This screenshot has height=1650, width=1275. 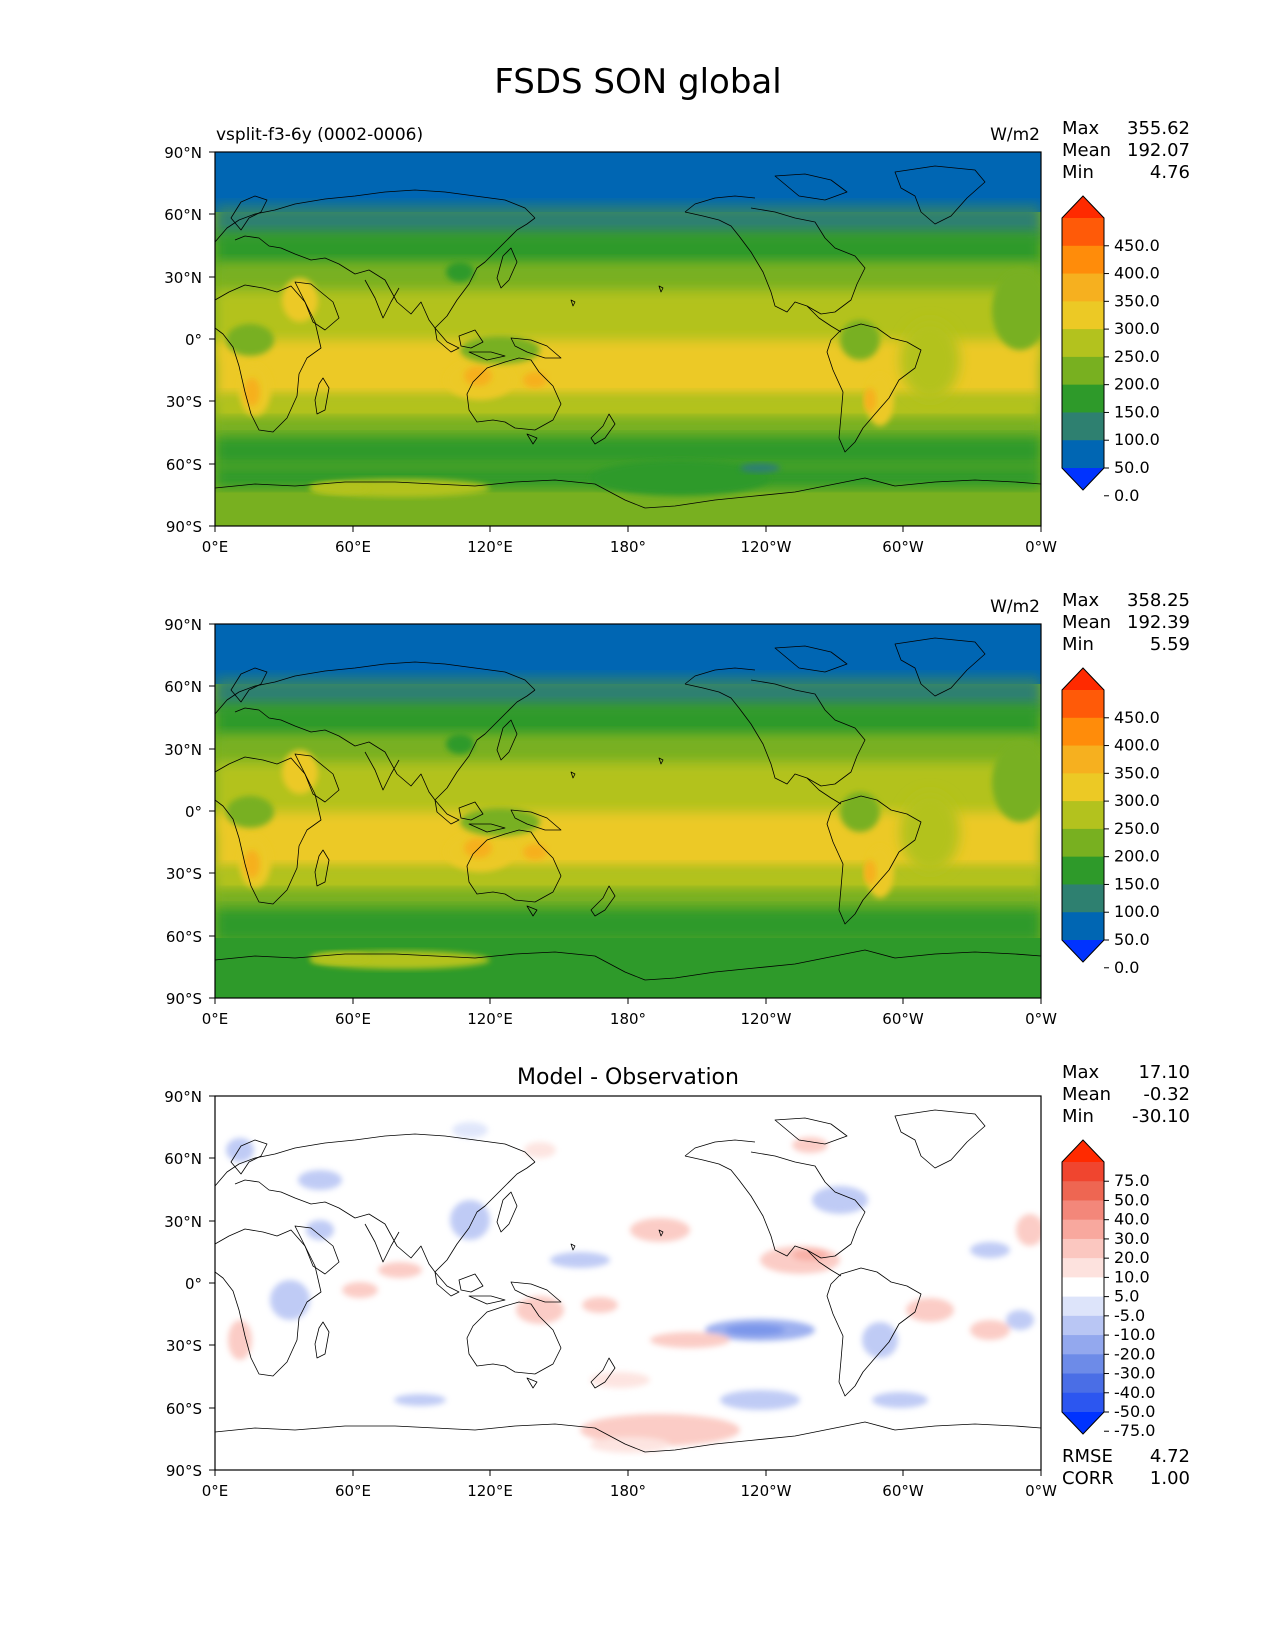 I want to click on stat-min-value: 4.76, so click(x=1170, y=172).